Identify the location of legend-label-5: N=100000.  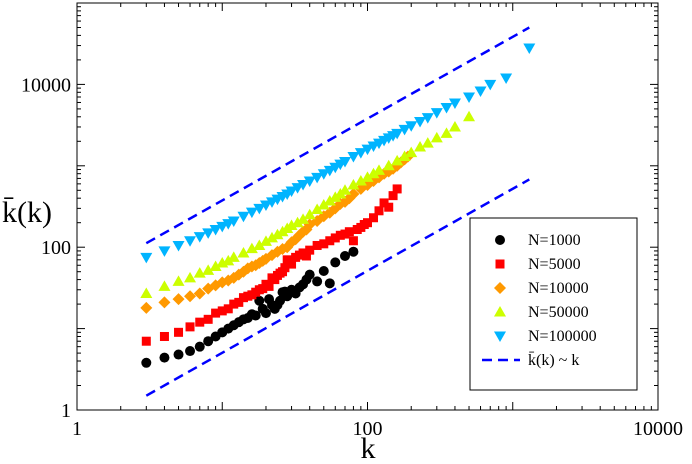
(562, 336).